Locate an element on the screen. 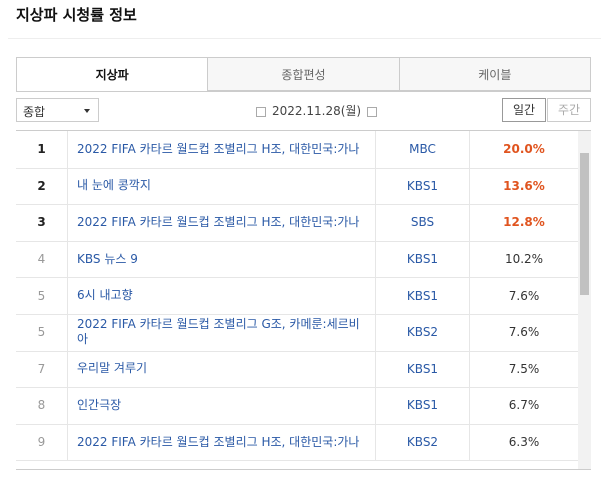  rank: 4 is located at coordinates (42, 259).